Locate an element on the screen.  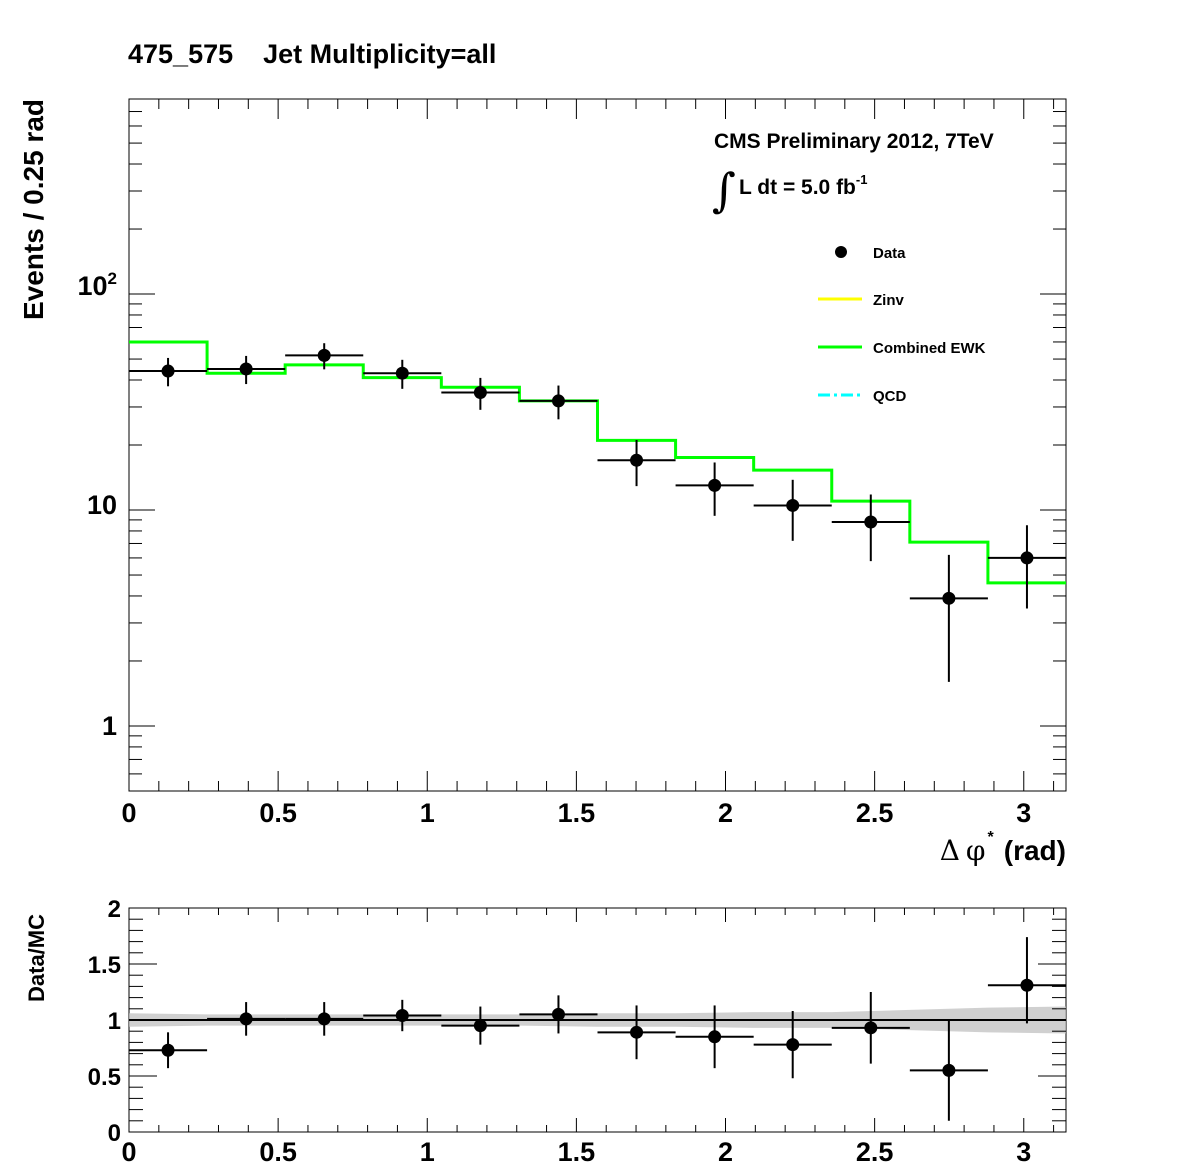
y-tick-label-1: 1 is located at coordinates (109, 726).